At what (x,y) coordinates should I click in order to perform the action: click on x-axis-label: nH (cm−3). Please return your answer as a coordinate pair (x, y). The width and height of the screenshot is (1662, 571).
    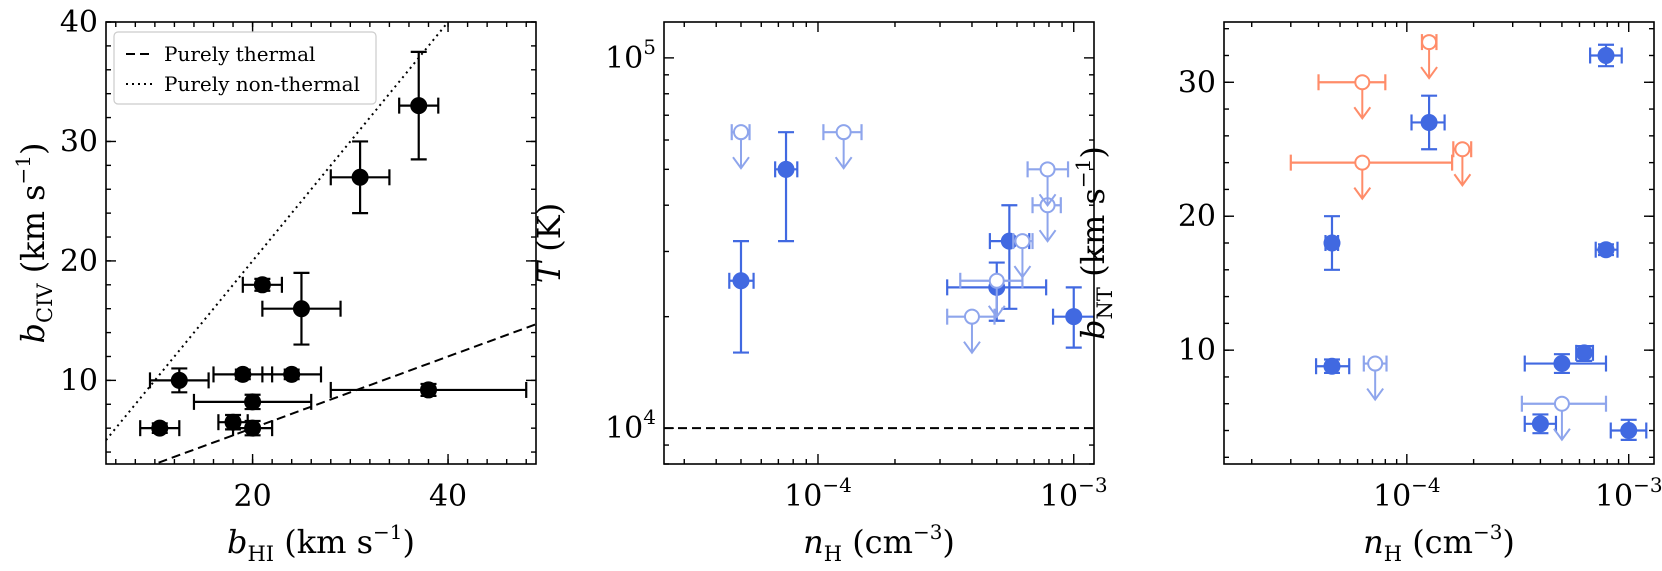
    Looking at the image, I should click on (879, 543).